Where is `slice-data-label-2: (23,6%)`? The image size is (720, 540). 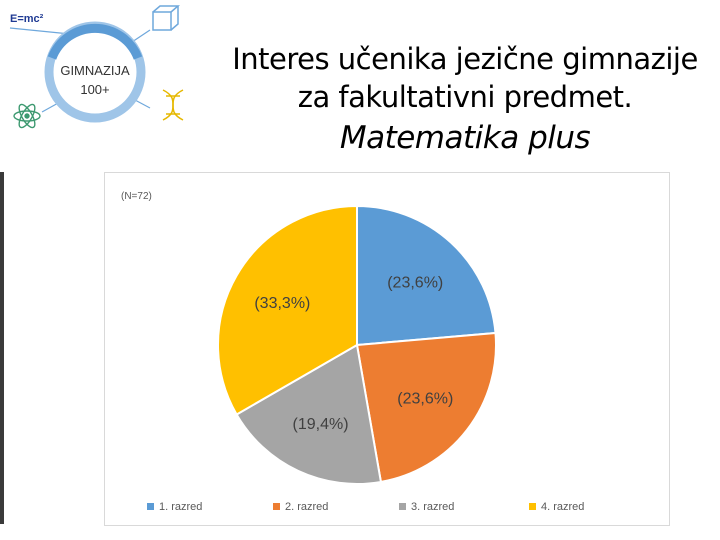
slice-data-label-2: (23,6%) is located at coordinates (425, 399).